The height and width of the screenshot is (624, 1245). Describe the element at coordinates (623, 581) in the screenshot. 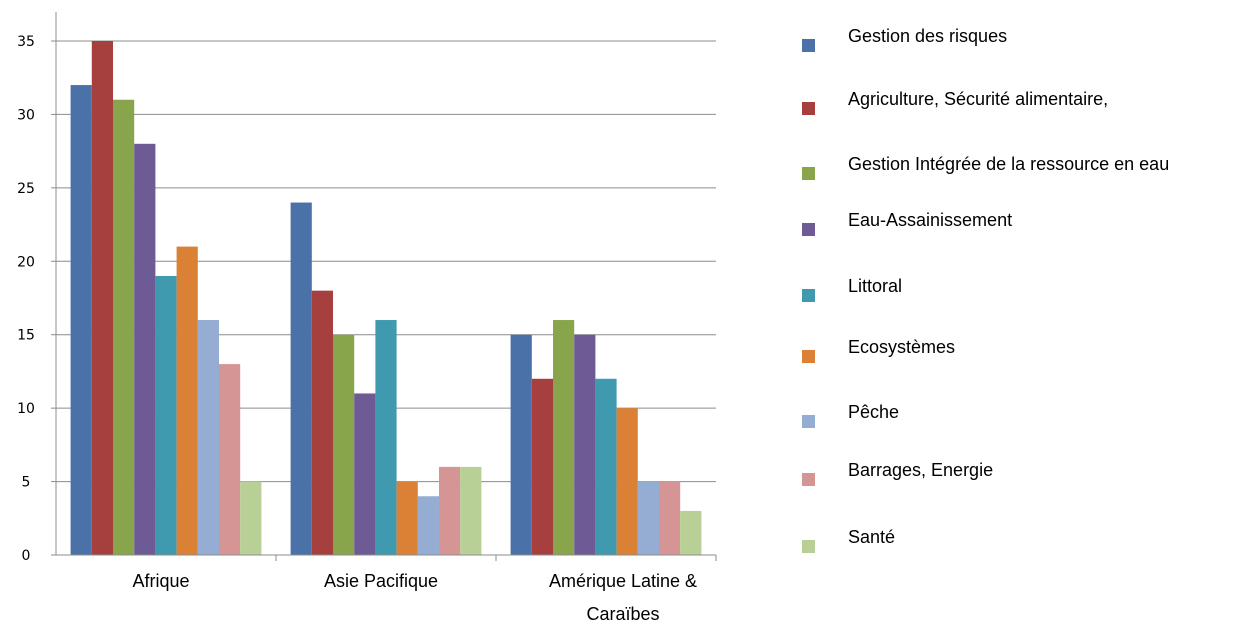

I see `category-label: Amérique Latine &` at that location.